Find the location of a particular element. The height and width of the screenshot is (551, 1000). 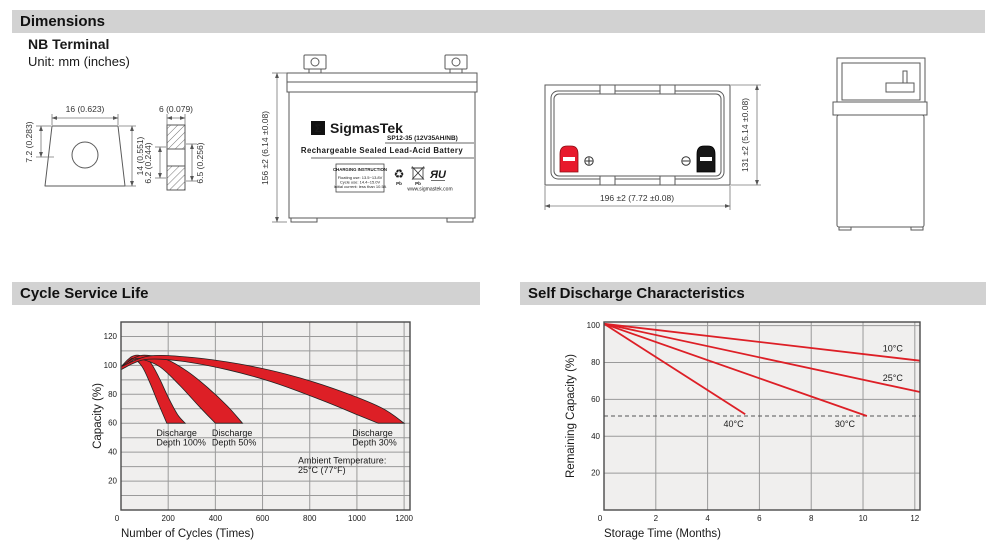

terminal-front-drawing: 16 (0.623) 7.2 (0.283) 14 (0.551) is located at coordinates (84, 145).